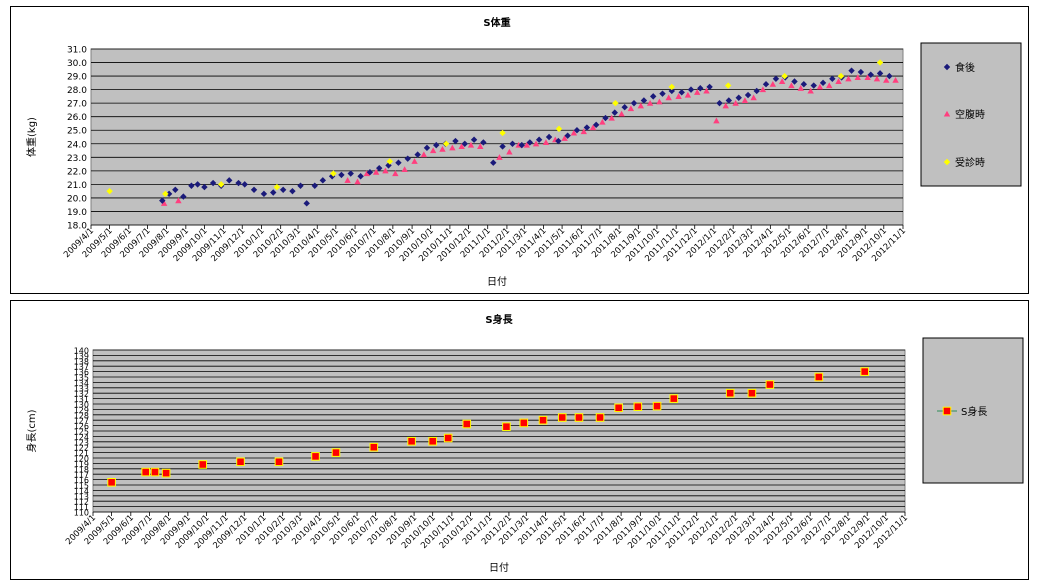  Describe the element at coordinates (77, 159) in the screenshot. I see `y-tick-label: 23.0` at that location.